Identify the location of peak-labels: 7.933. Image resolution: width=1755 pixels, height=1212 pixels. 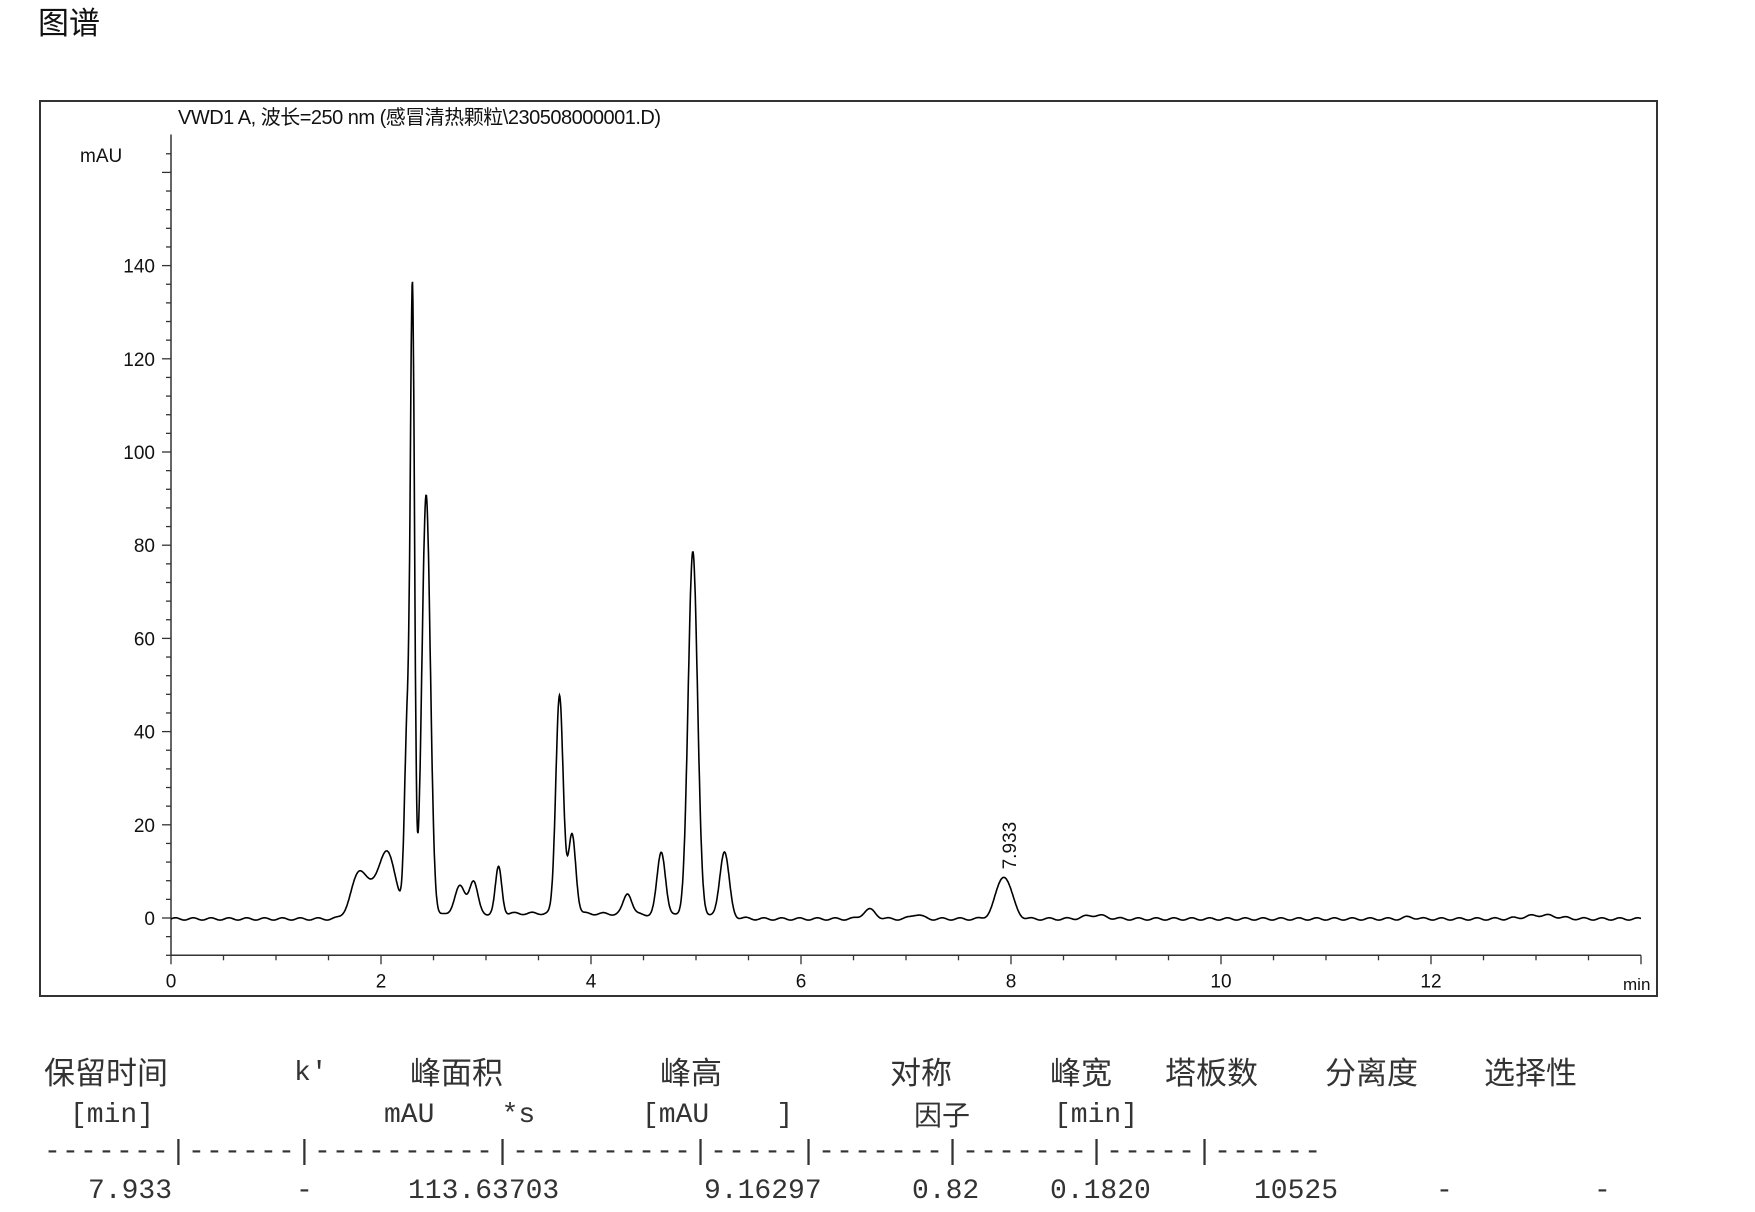
(1010, 846).